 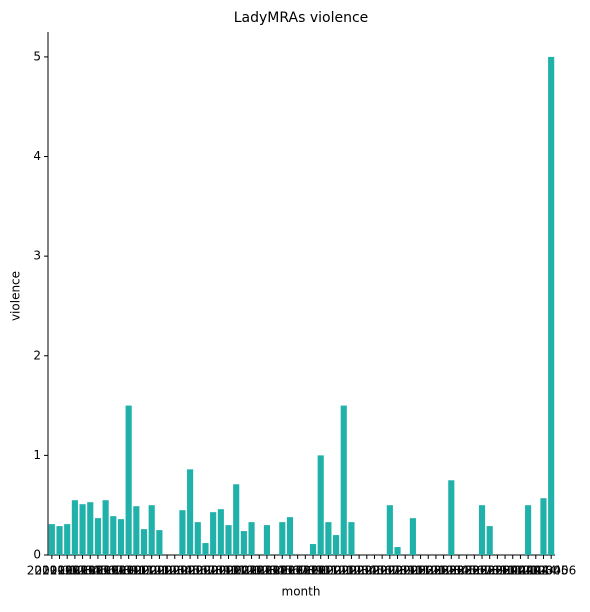 I want to click on y-tick-label: 4, so click(x=37, y=156).